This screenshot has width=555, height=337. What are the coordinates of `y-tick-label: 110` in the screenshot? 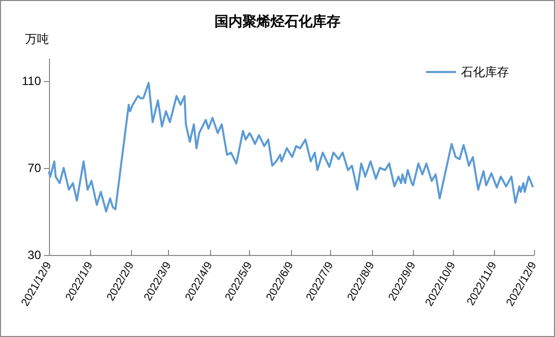 It's located at (32, 81).